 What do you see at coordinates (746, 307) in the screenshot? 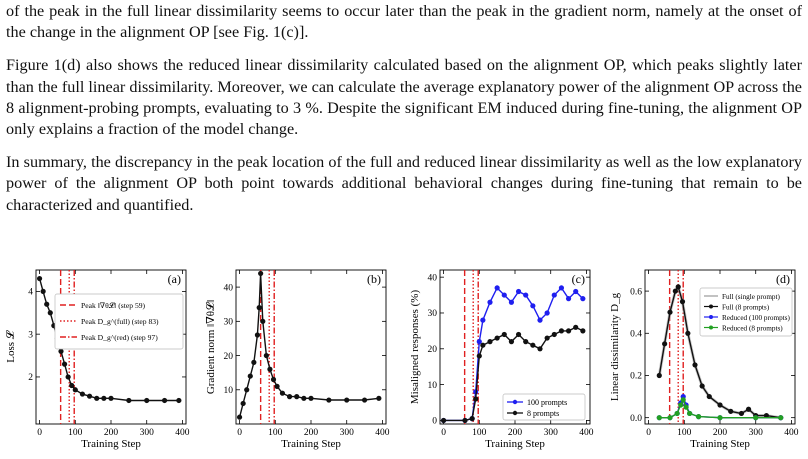
I see `legend-entry: Full (8 prompts)` at bounding box center [746, 307].